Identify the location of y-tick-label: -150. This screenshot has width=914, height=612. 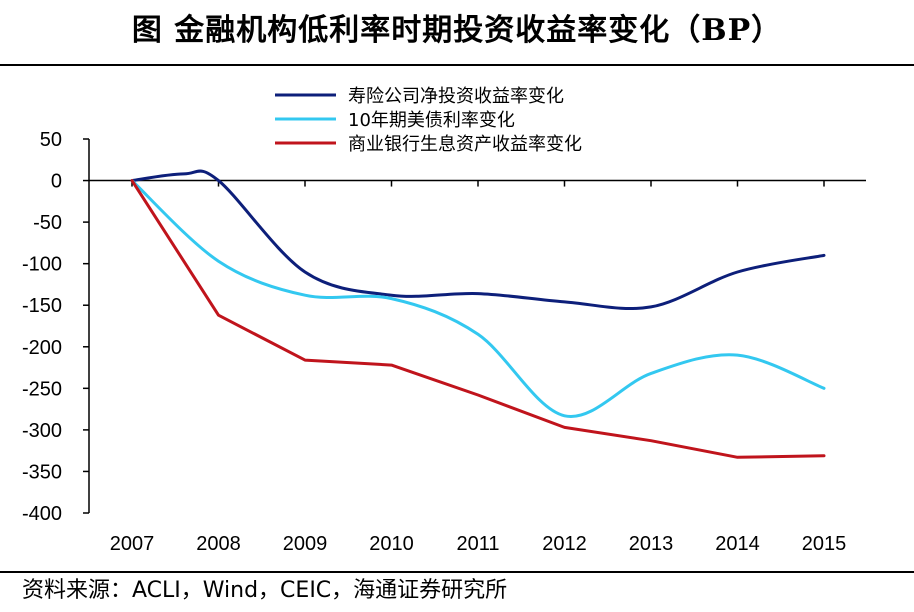
(42, 306).